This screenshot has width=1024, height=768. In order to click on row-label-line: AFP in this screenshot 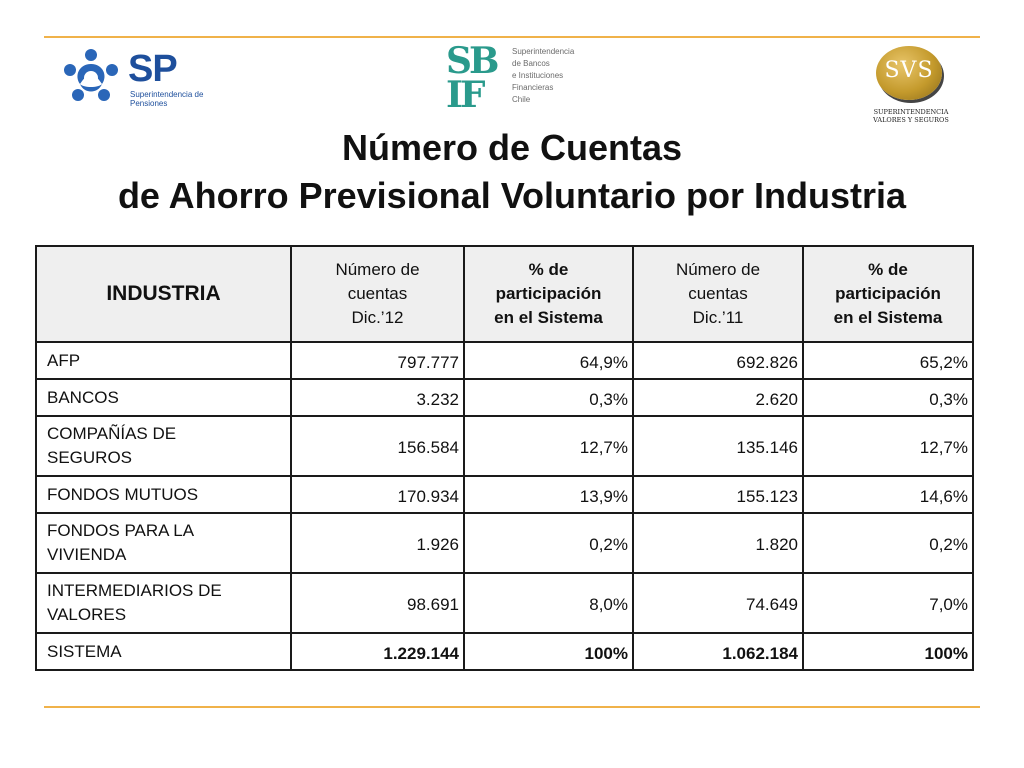, I will do `click(64, 360)`.